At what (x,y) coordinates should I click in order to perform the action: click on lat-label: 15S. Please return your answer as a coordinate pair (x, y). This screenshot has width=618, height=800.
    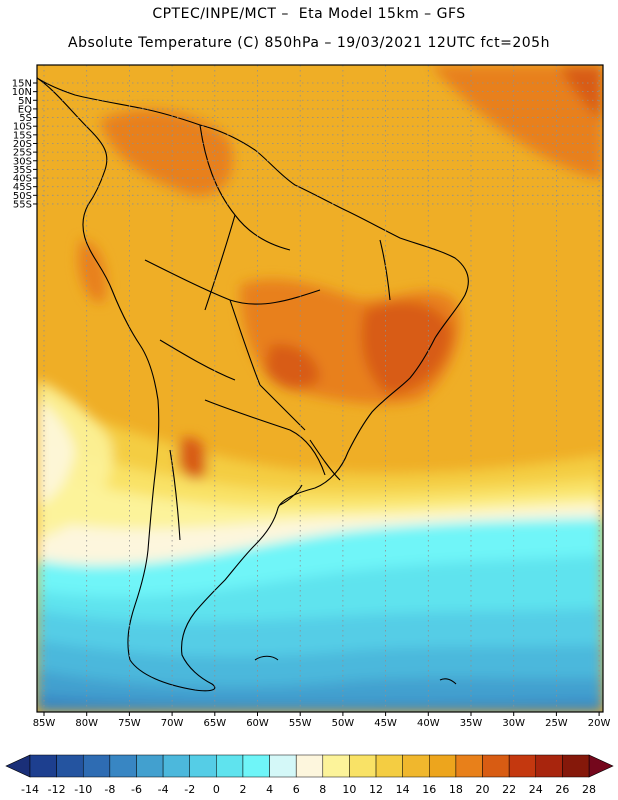
    Looking at the image, I should click on (22, 135).